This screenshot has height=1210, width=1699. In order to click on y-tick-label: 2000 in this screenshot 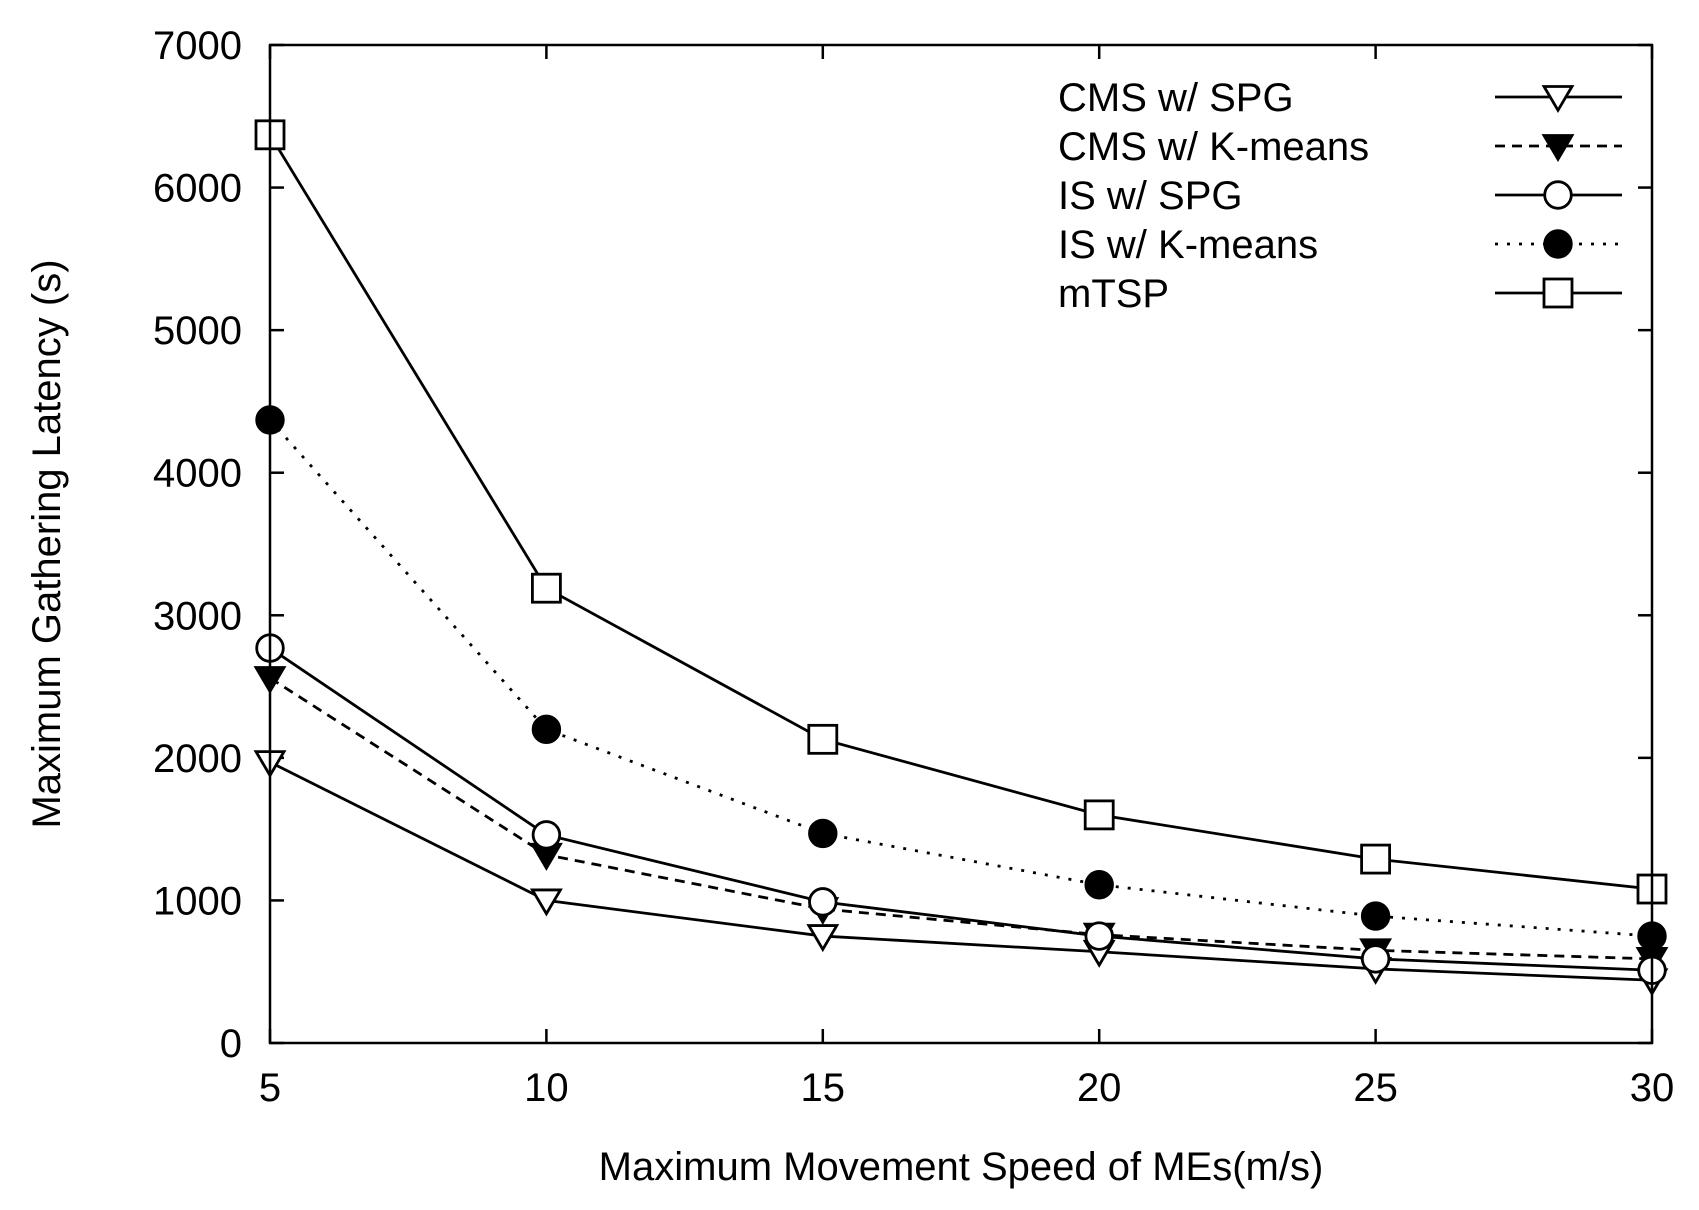, I will do `click(197, 759)`.